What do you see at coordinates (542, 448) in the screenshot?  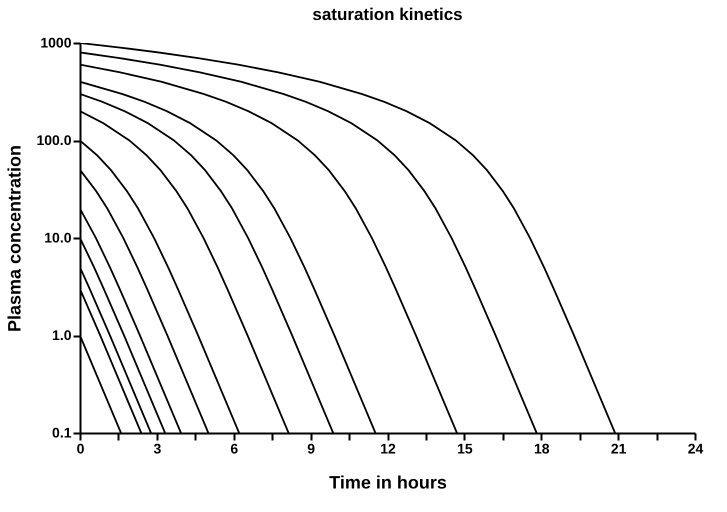 I see `x-tick-label: 18` at bounding box center [542, 448].